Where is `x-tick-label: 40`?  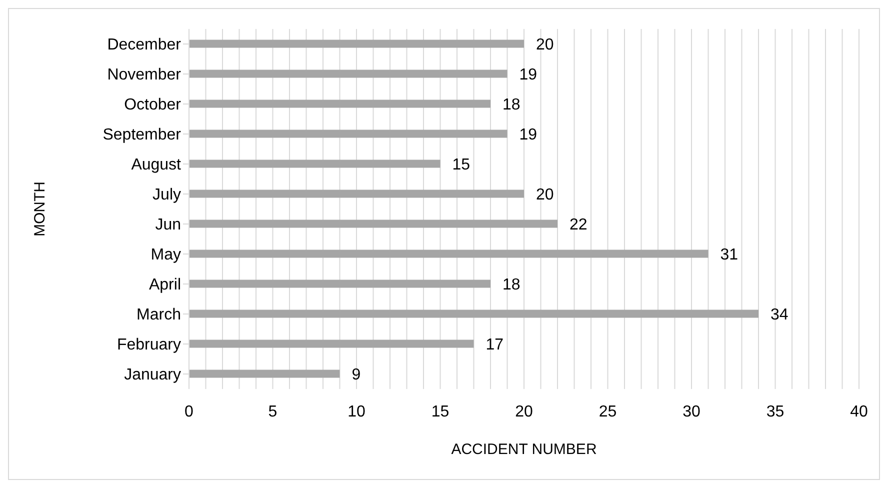
x-tick-label: 40 is located at coordinates (859, 411).